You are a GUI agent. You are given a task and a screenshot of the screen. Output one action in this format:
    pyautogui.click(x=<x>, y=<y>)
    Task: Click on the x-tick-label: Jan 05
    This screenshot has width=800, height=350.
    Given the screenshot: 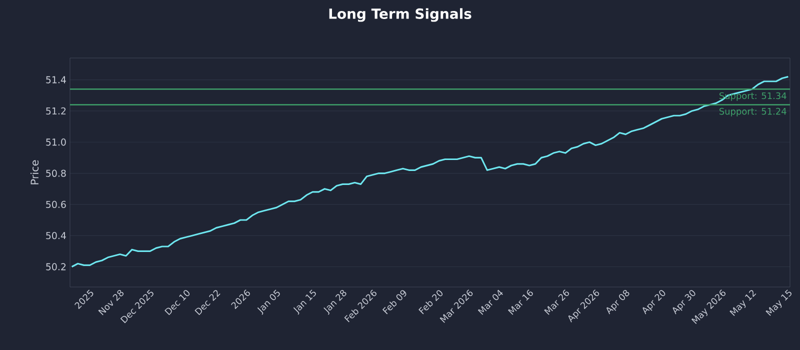 What is the action you would take?
    pyautogui.click(x=268, y=302)
    